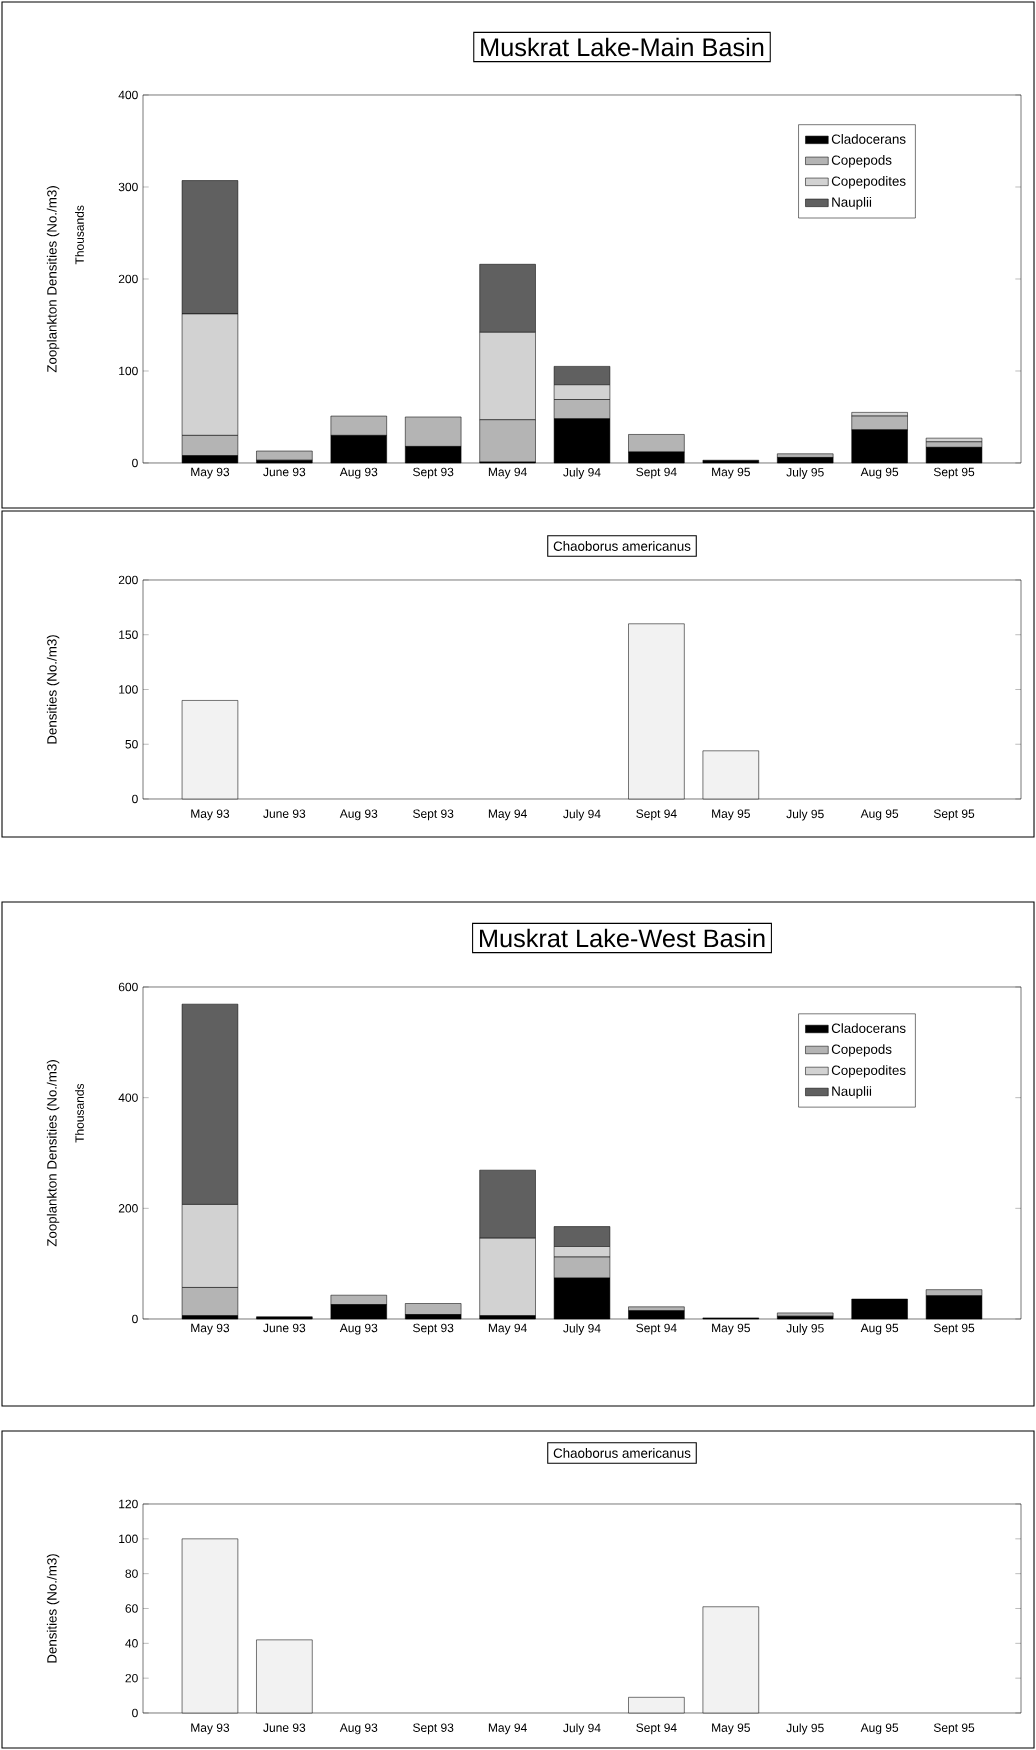 This screenshot has height=1750, width=1036. What do you see at coordinates (131, 1608) in the screenshot?
I see `y-tick-label: 60` at bounding box center [131, 1608].